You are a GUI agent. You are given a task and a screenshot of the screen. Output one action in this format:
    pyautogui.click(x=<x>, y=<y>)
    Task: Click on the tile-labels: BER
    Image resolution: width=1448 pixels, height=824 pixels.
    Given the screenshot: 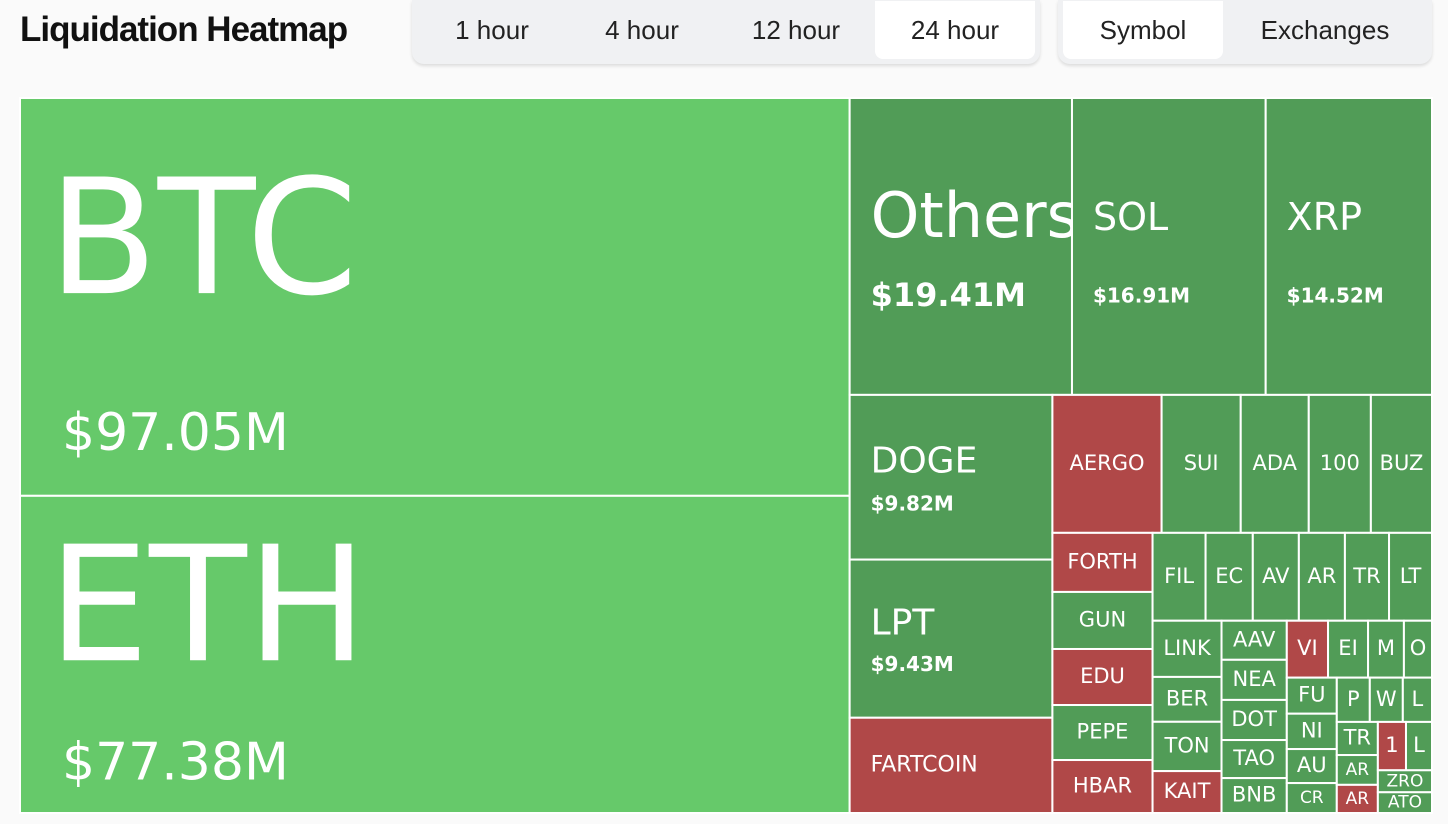 What is the action you would take?
    pyautogui.click(x=1187, y=698)
    